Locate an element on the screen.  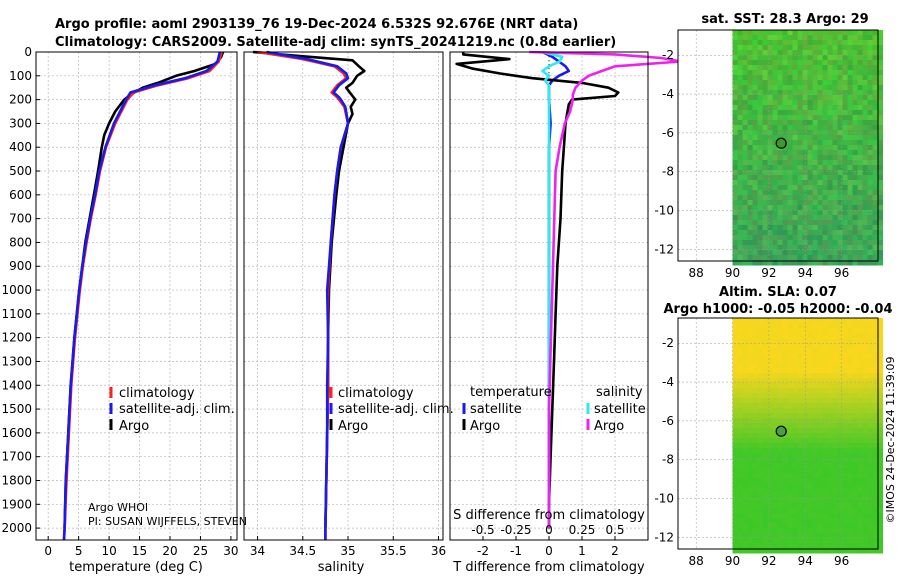
map-x-tick-label: 88 is located at coordinates (696, 561).